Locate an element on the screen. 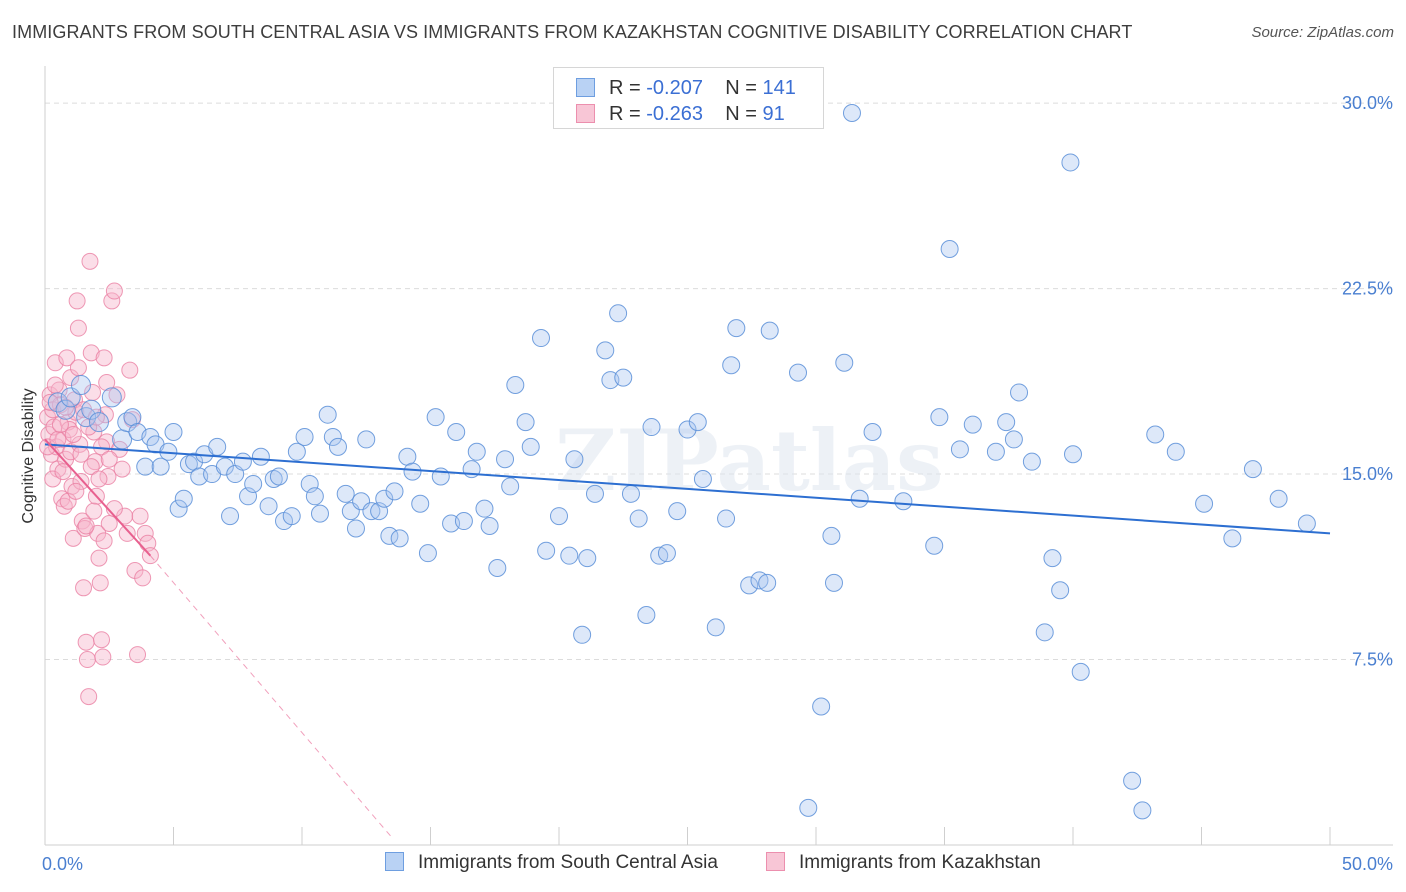 The height and width of the screenshot is (892, 1406). legend-swatch-blue is located at coordinates (394, 861).